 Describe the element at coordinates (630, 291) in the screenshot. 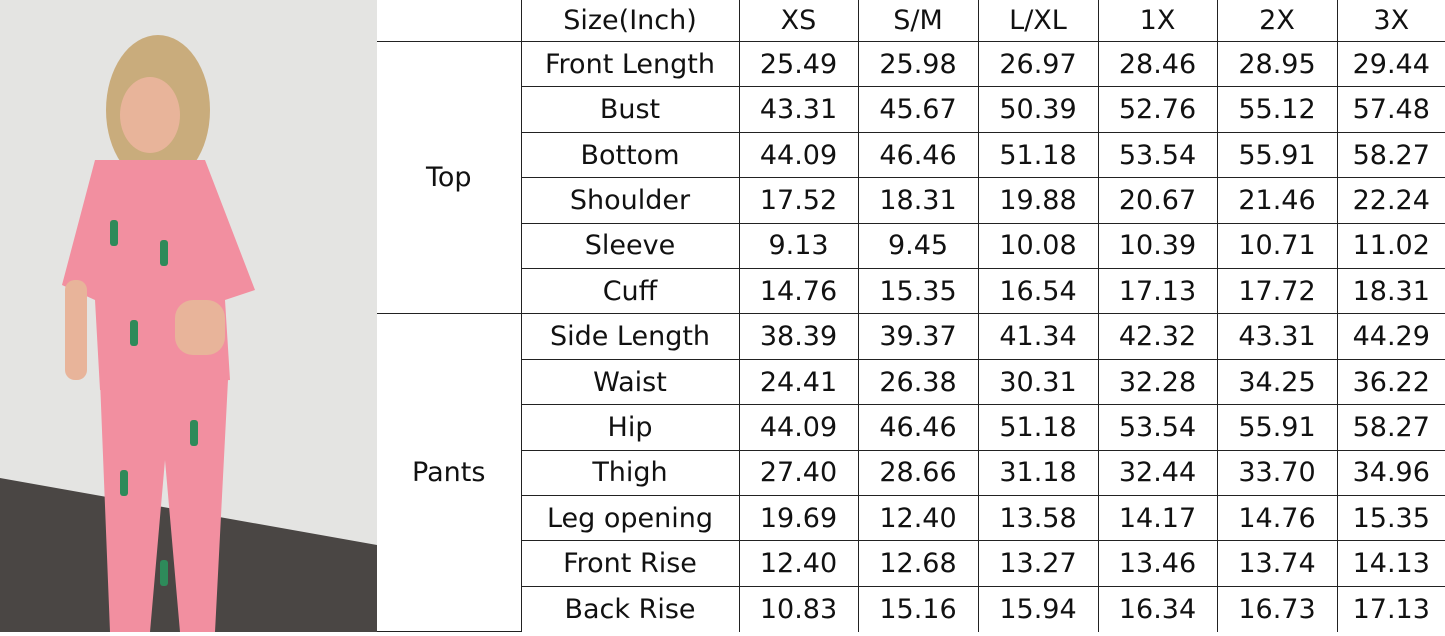

I see `measurement-label: Cuff` at that location.